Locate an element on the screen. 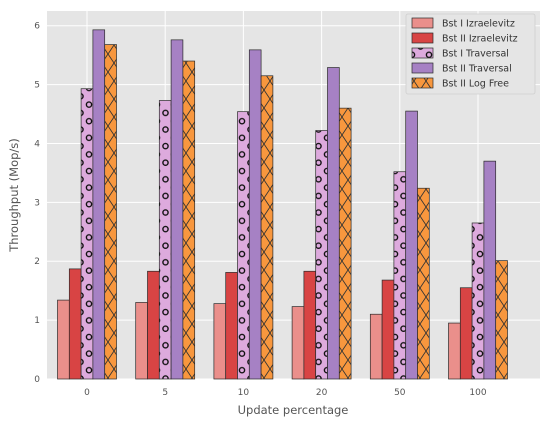 The image size is (551, 427). y-axis-ticks: 0 1 2 3 4 5 6 is located at coordinates (37, 203).